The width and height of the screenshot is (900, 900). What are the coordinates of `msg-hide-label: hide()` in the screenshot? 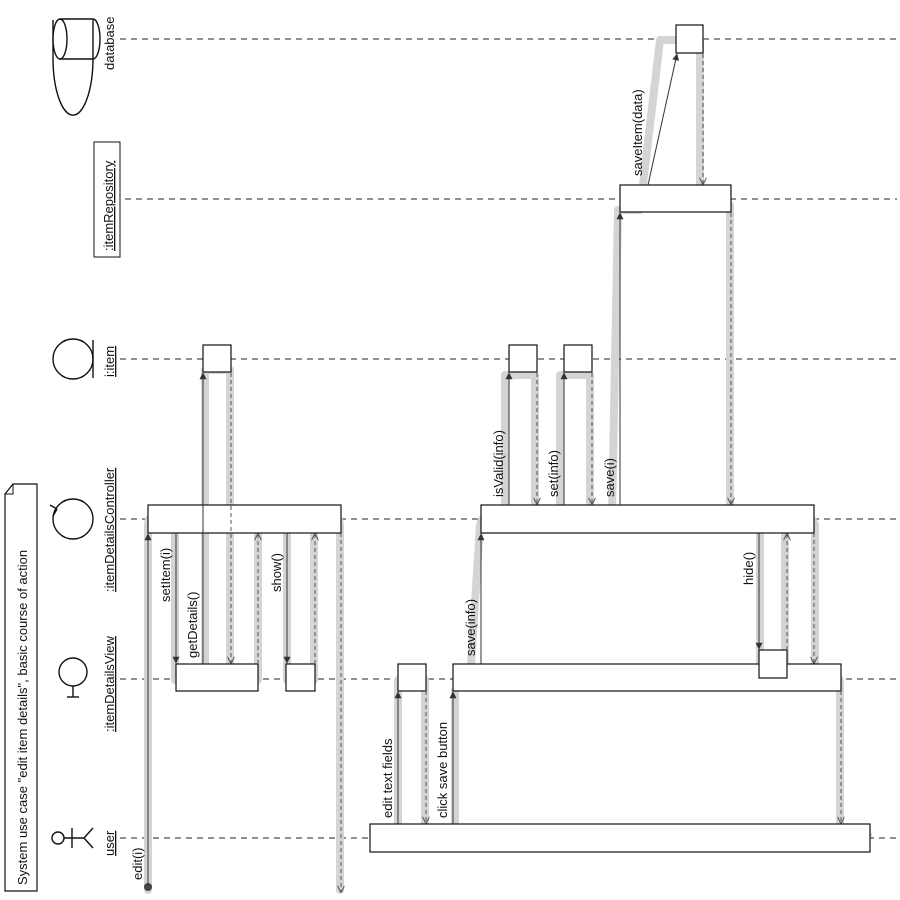 It's located at (748, 568).